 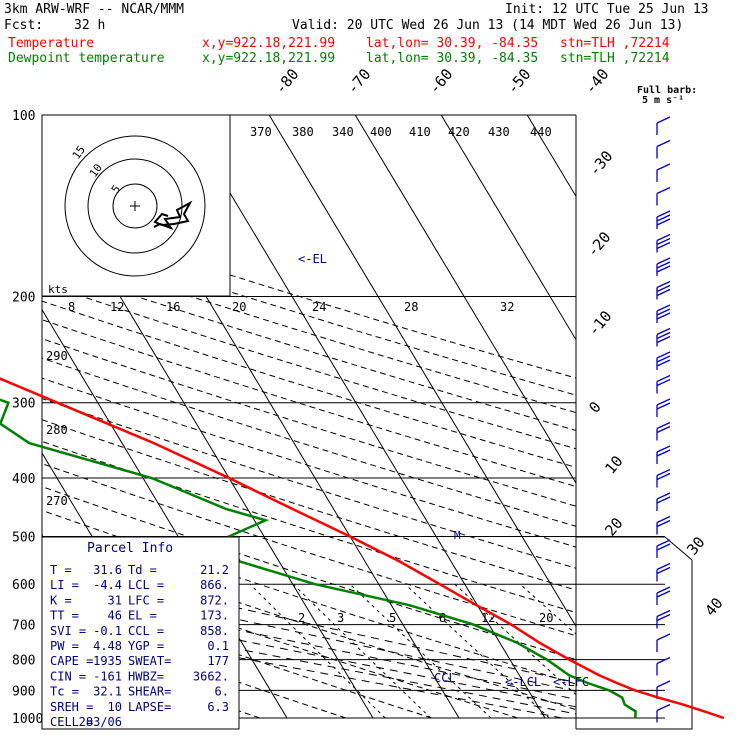 What do you see at coordinates (71, 307) in the screenshot?
I see `mixing-ratio-label-top: 8` at bounding box center [71, 307].